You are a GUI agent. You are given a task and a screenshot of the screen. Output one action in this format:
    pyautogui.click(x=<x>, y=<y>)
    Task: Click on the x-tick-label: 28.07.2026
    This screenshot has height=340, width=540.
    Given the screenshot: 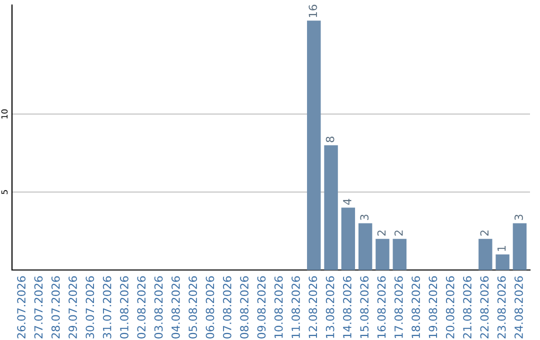 What is the action you would take?
    pyautogui.click(x=55, y=307)
    